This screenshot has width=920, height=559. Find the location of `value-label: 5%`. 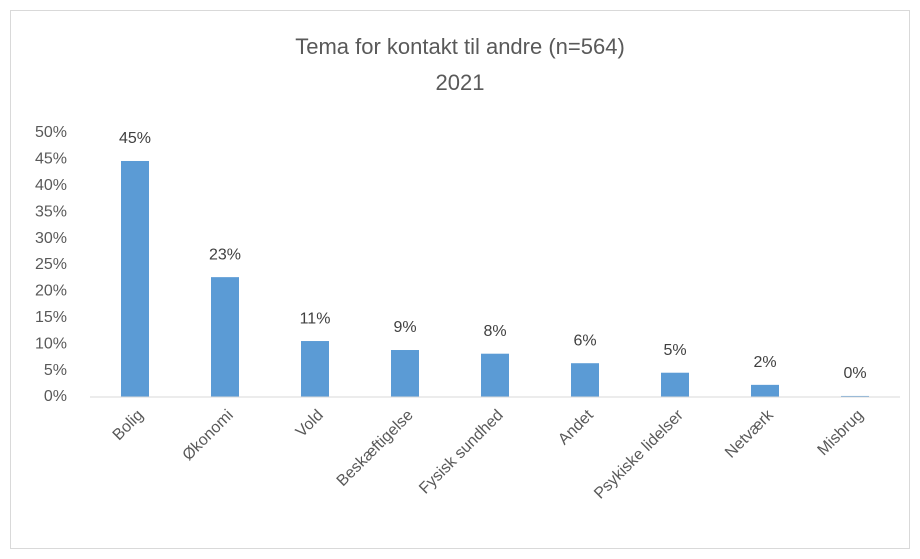

value-label: 5% is located at coordinates (674, 350).